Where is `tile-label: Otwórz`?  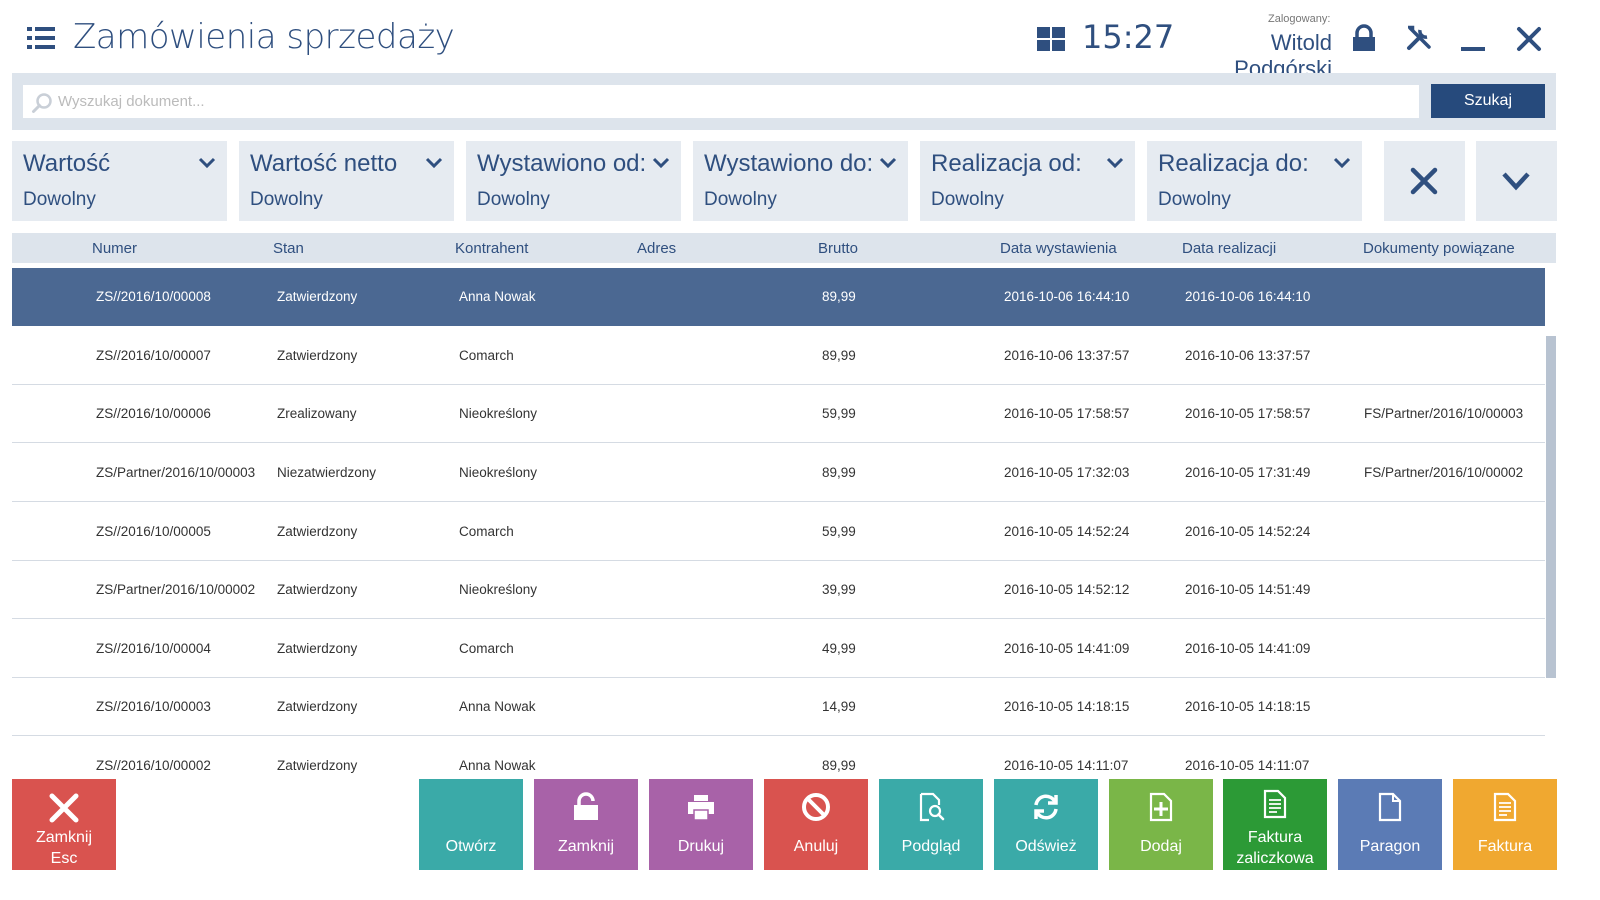 tile-label: Otwórz is located at coordinates (471, 846).